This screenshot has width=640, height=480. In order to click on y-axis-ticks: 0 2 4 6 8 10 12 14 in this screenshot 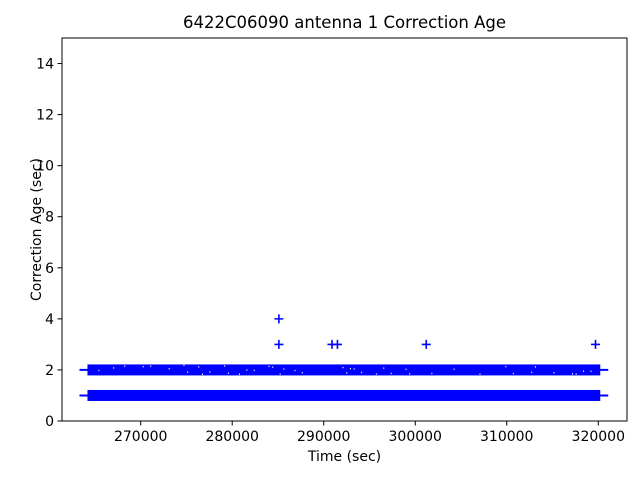, I will do `click(49, 243)`.